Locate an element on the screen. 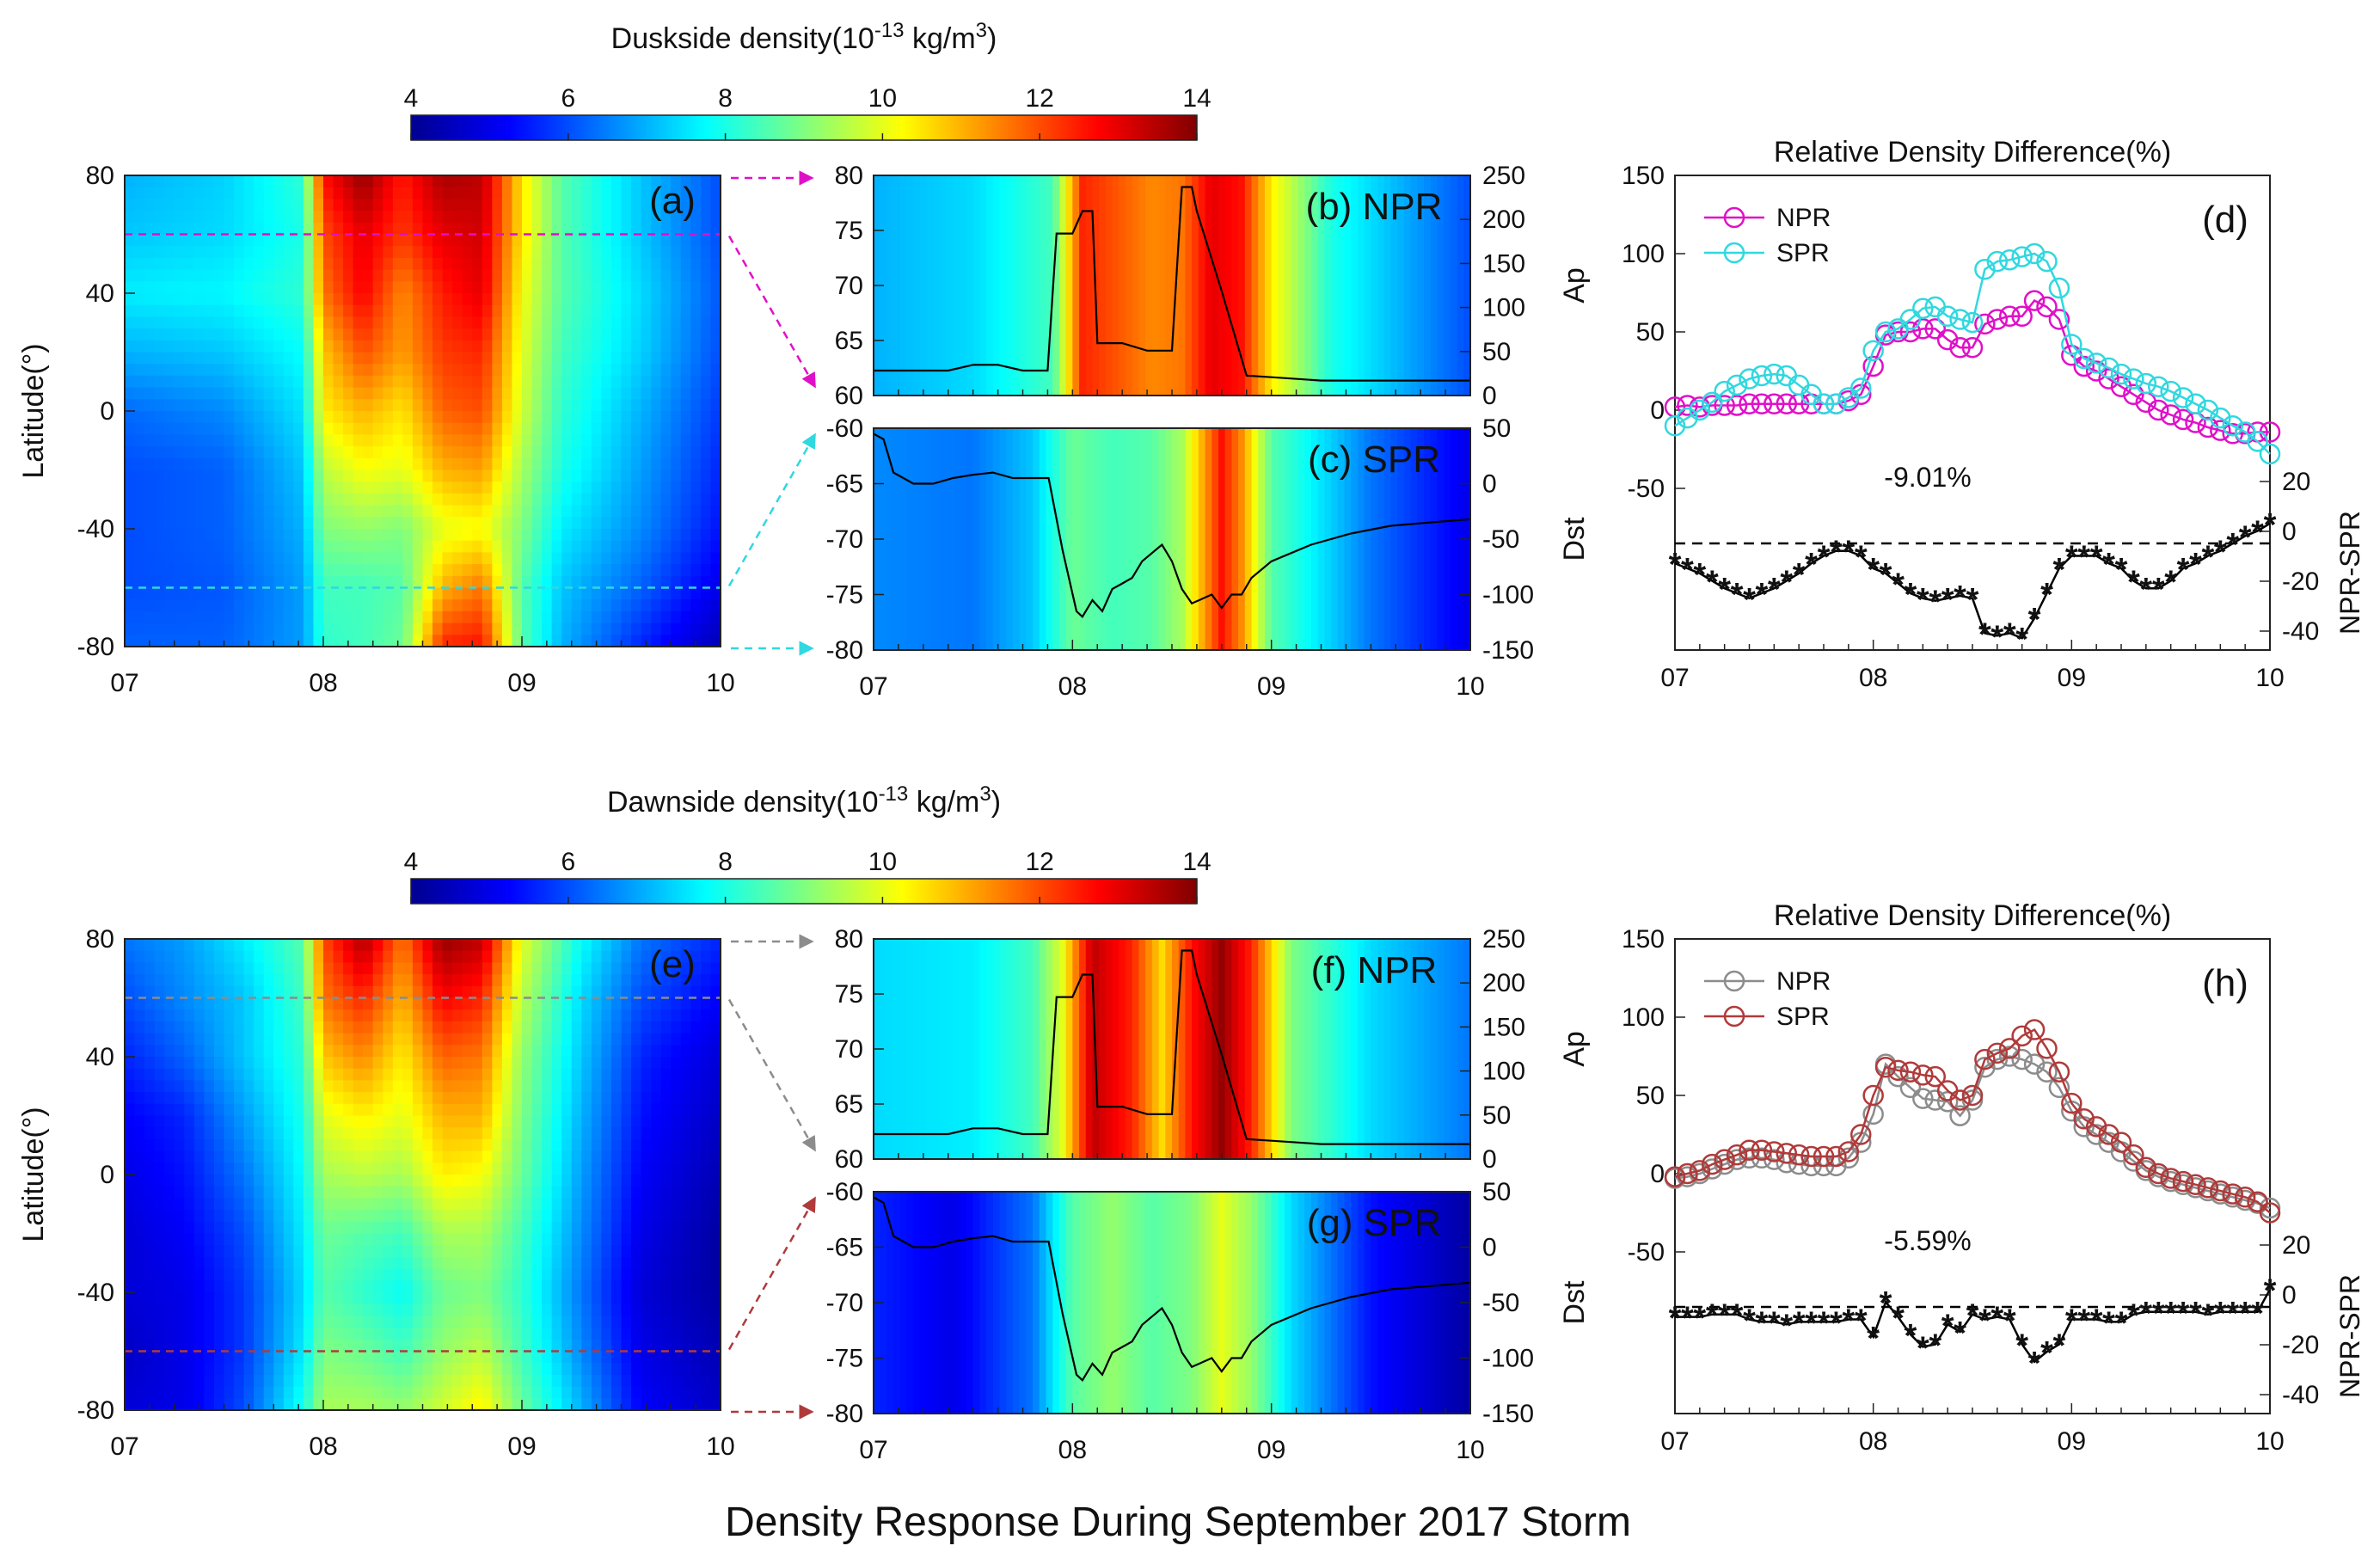 Image resolution: width=2380 pixels, height=1558 pixels. y2-tick-label: -20 is located at coordinates (2300, 581).